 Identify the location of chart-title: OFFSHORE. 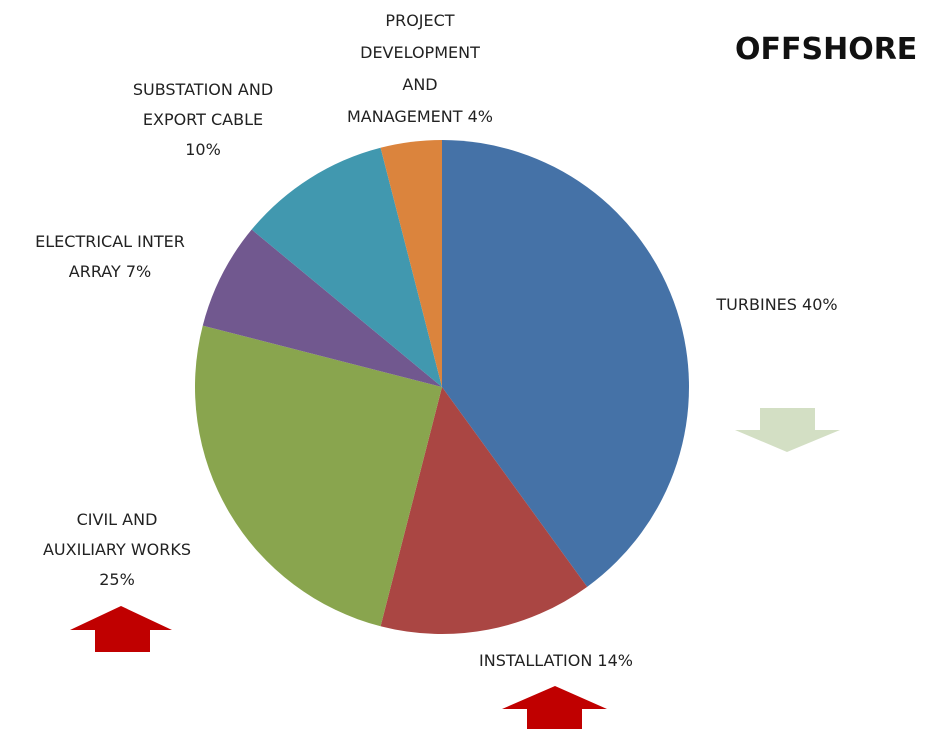
(826, 49).